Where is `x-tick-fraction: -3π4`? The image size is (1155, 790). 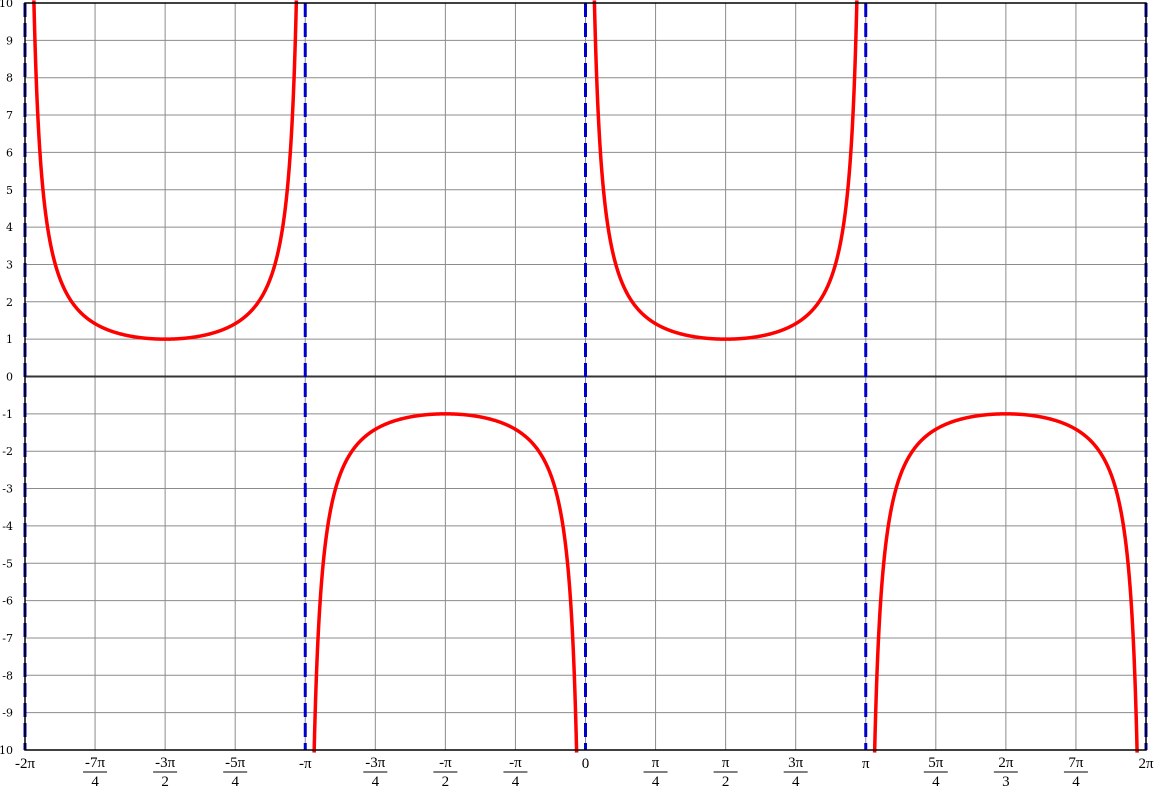
x-tick-fraction: -3π4 is located at coordinates (375, 772).